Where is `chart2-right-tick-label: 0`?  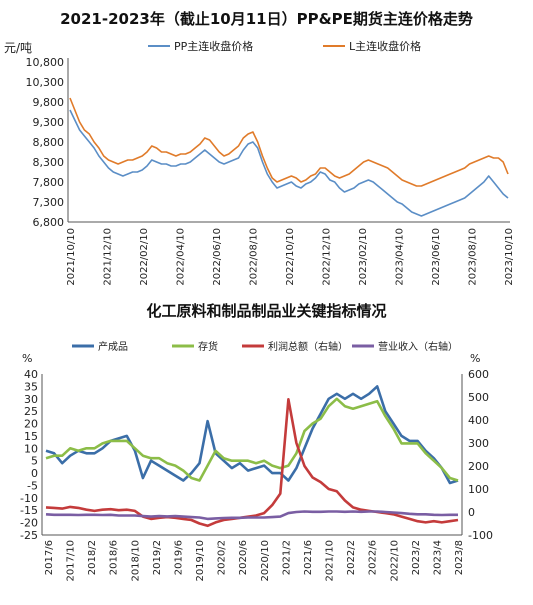 chart2-right-tick-label: 0 is located at coordinates (471, 512).